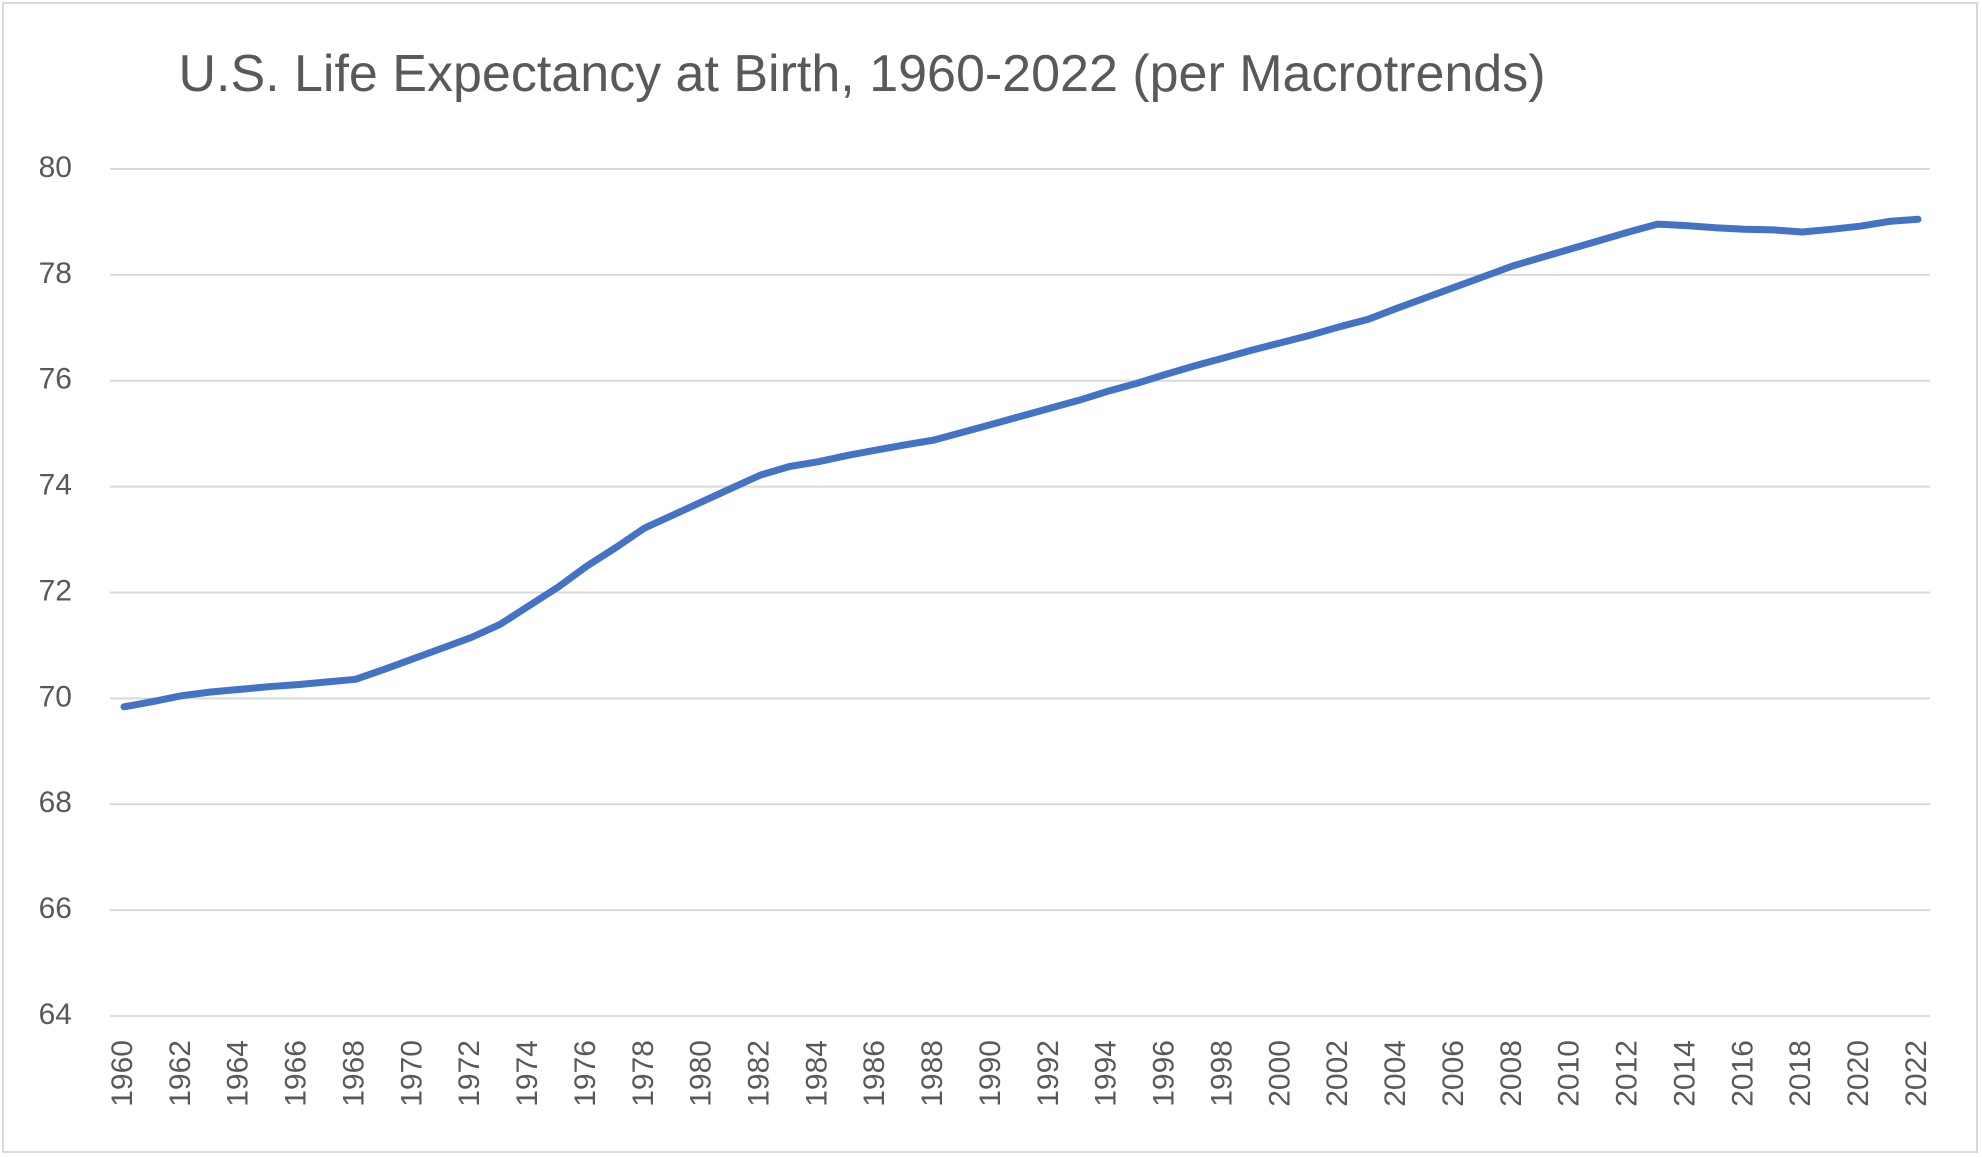  Describe the element at coordinates (55, 908) in the screenshot. I see `y-tick-label: 66` at that location.